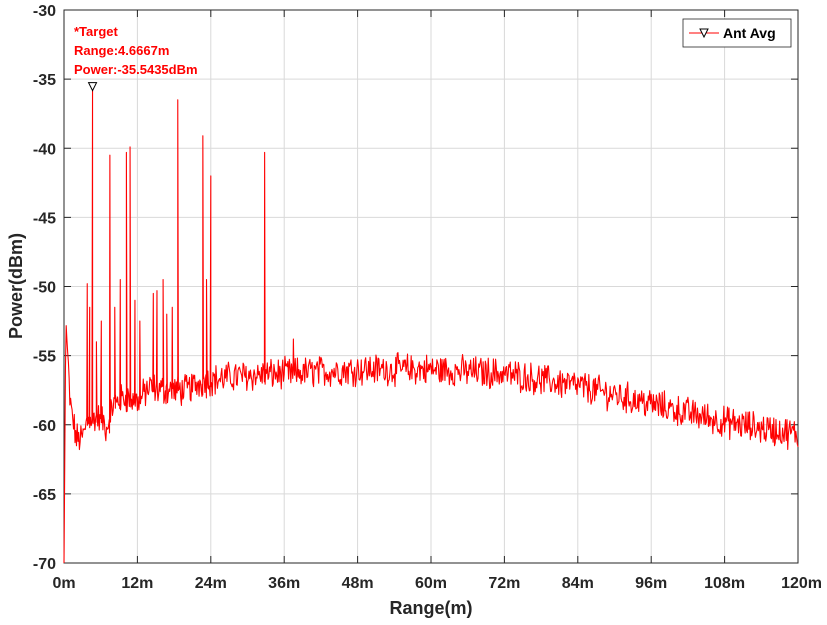 This screenshot has width=827, height=625. Describe the element at coordinates (724, 583) in the screenshot. I see `x-tick-label: 108m` at that location.